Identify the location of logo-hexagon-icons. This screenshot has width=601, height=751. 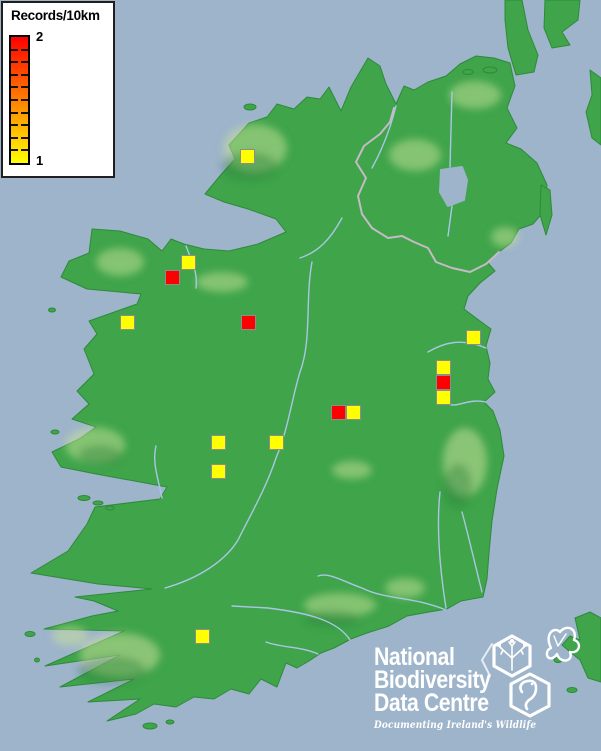
(531, 672).